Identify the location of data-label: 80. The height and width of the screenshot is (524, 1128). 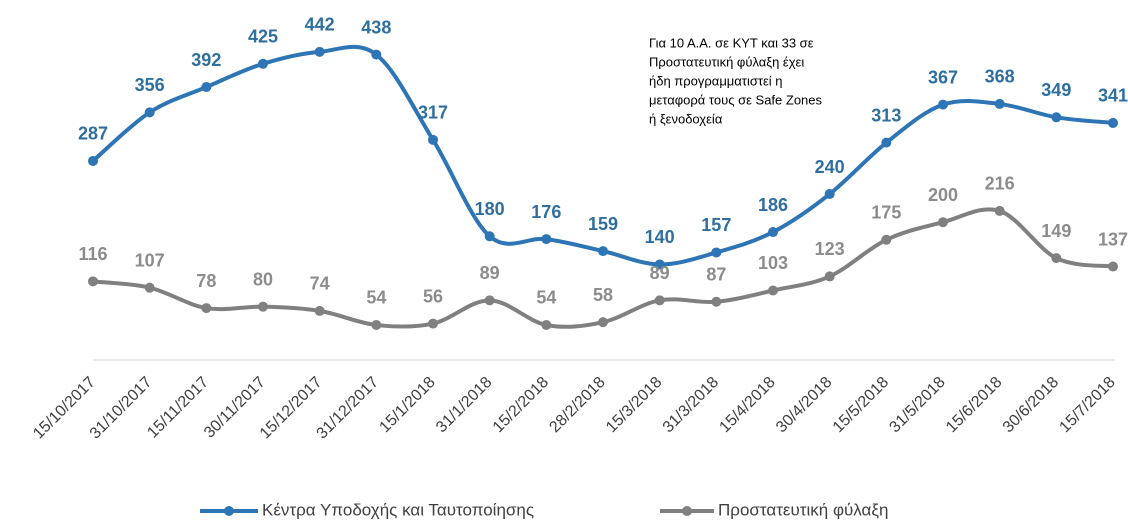
(263, 279).